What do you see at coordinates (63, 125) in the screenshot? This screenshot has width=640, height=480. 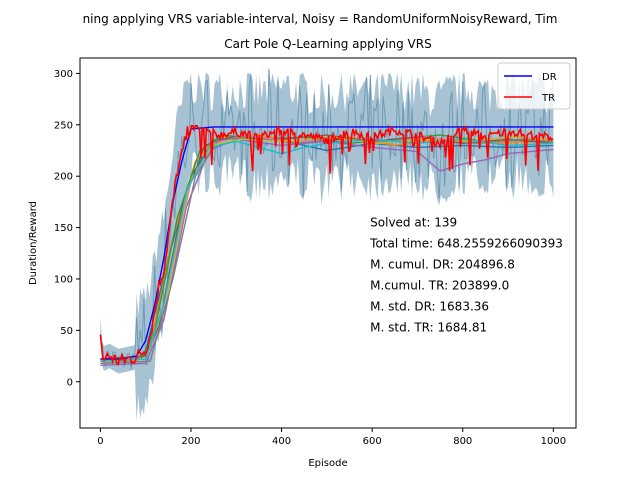 I see `y-tick-label-5: 250` at bounding box center [63, 125].